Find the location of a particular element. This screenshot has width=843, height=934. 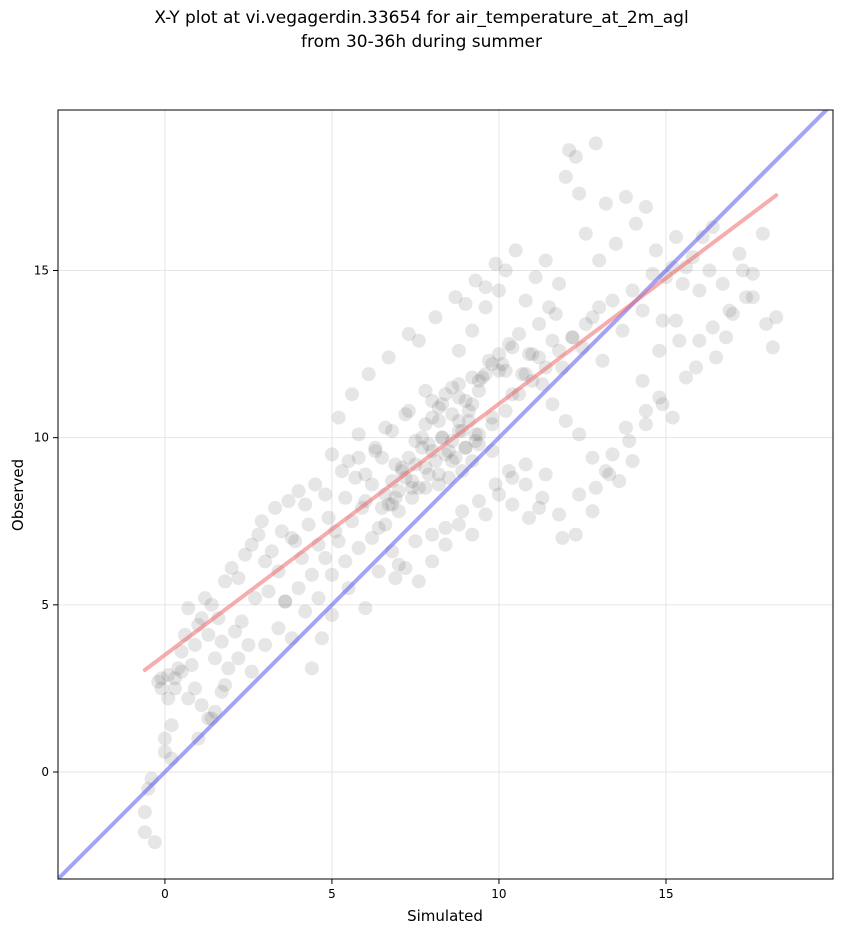

x-tick-label: 10 is located at coordinates (498, 894).